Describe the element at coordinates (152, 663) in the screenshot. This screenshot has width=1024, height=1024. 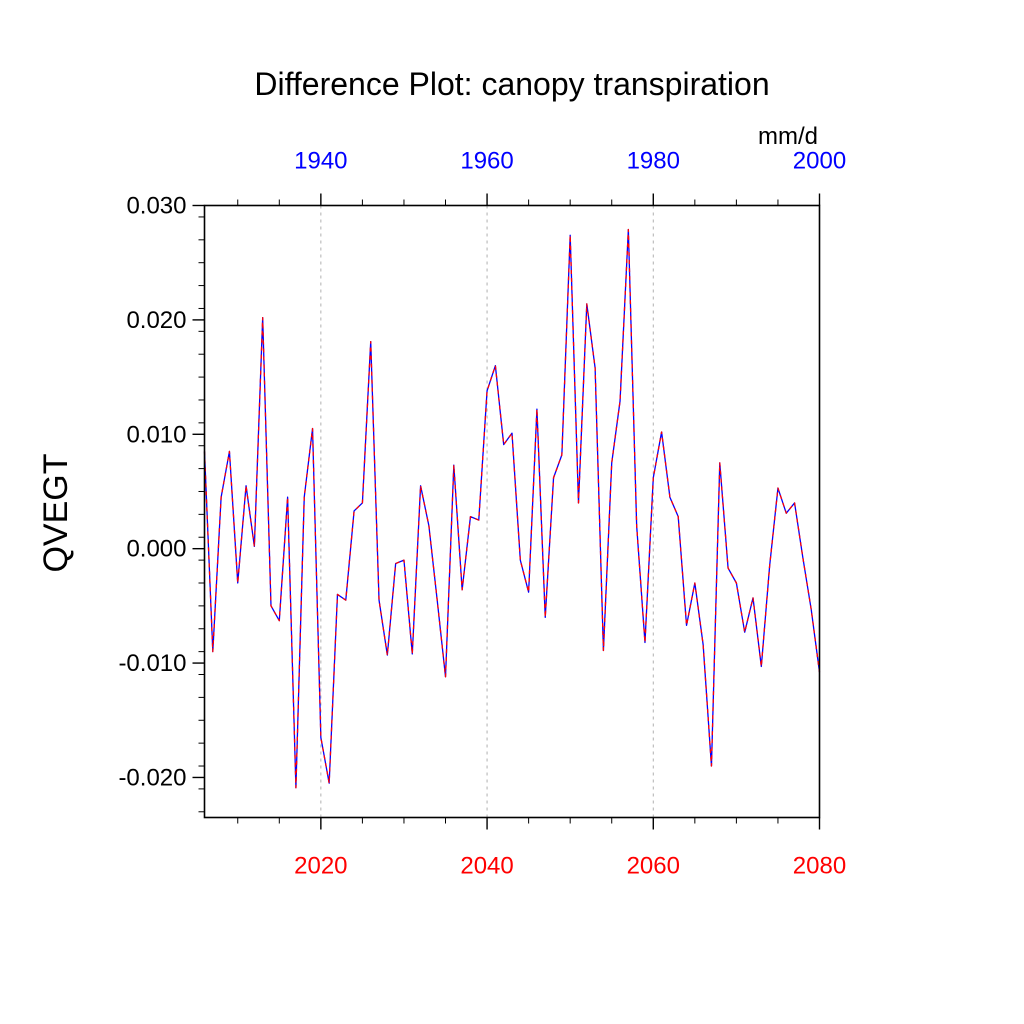
I see `y-tick-label: -0.010` at that location.